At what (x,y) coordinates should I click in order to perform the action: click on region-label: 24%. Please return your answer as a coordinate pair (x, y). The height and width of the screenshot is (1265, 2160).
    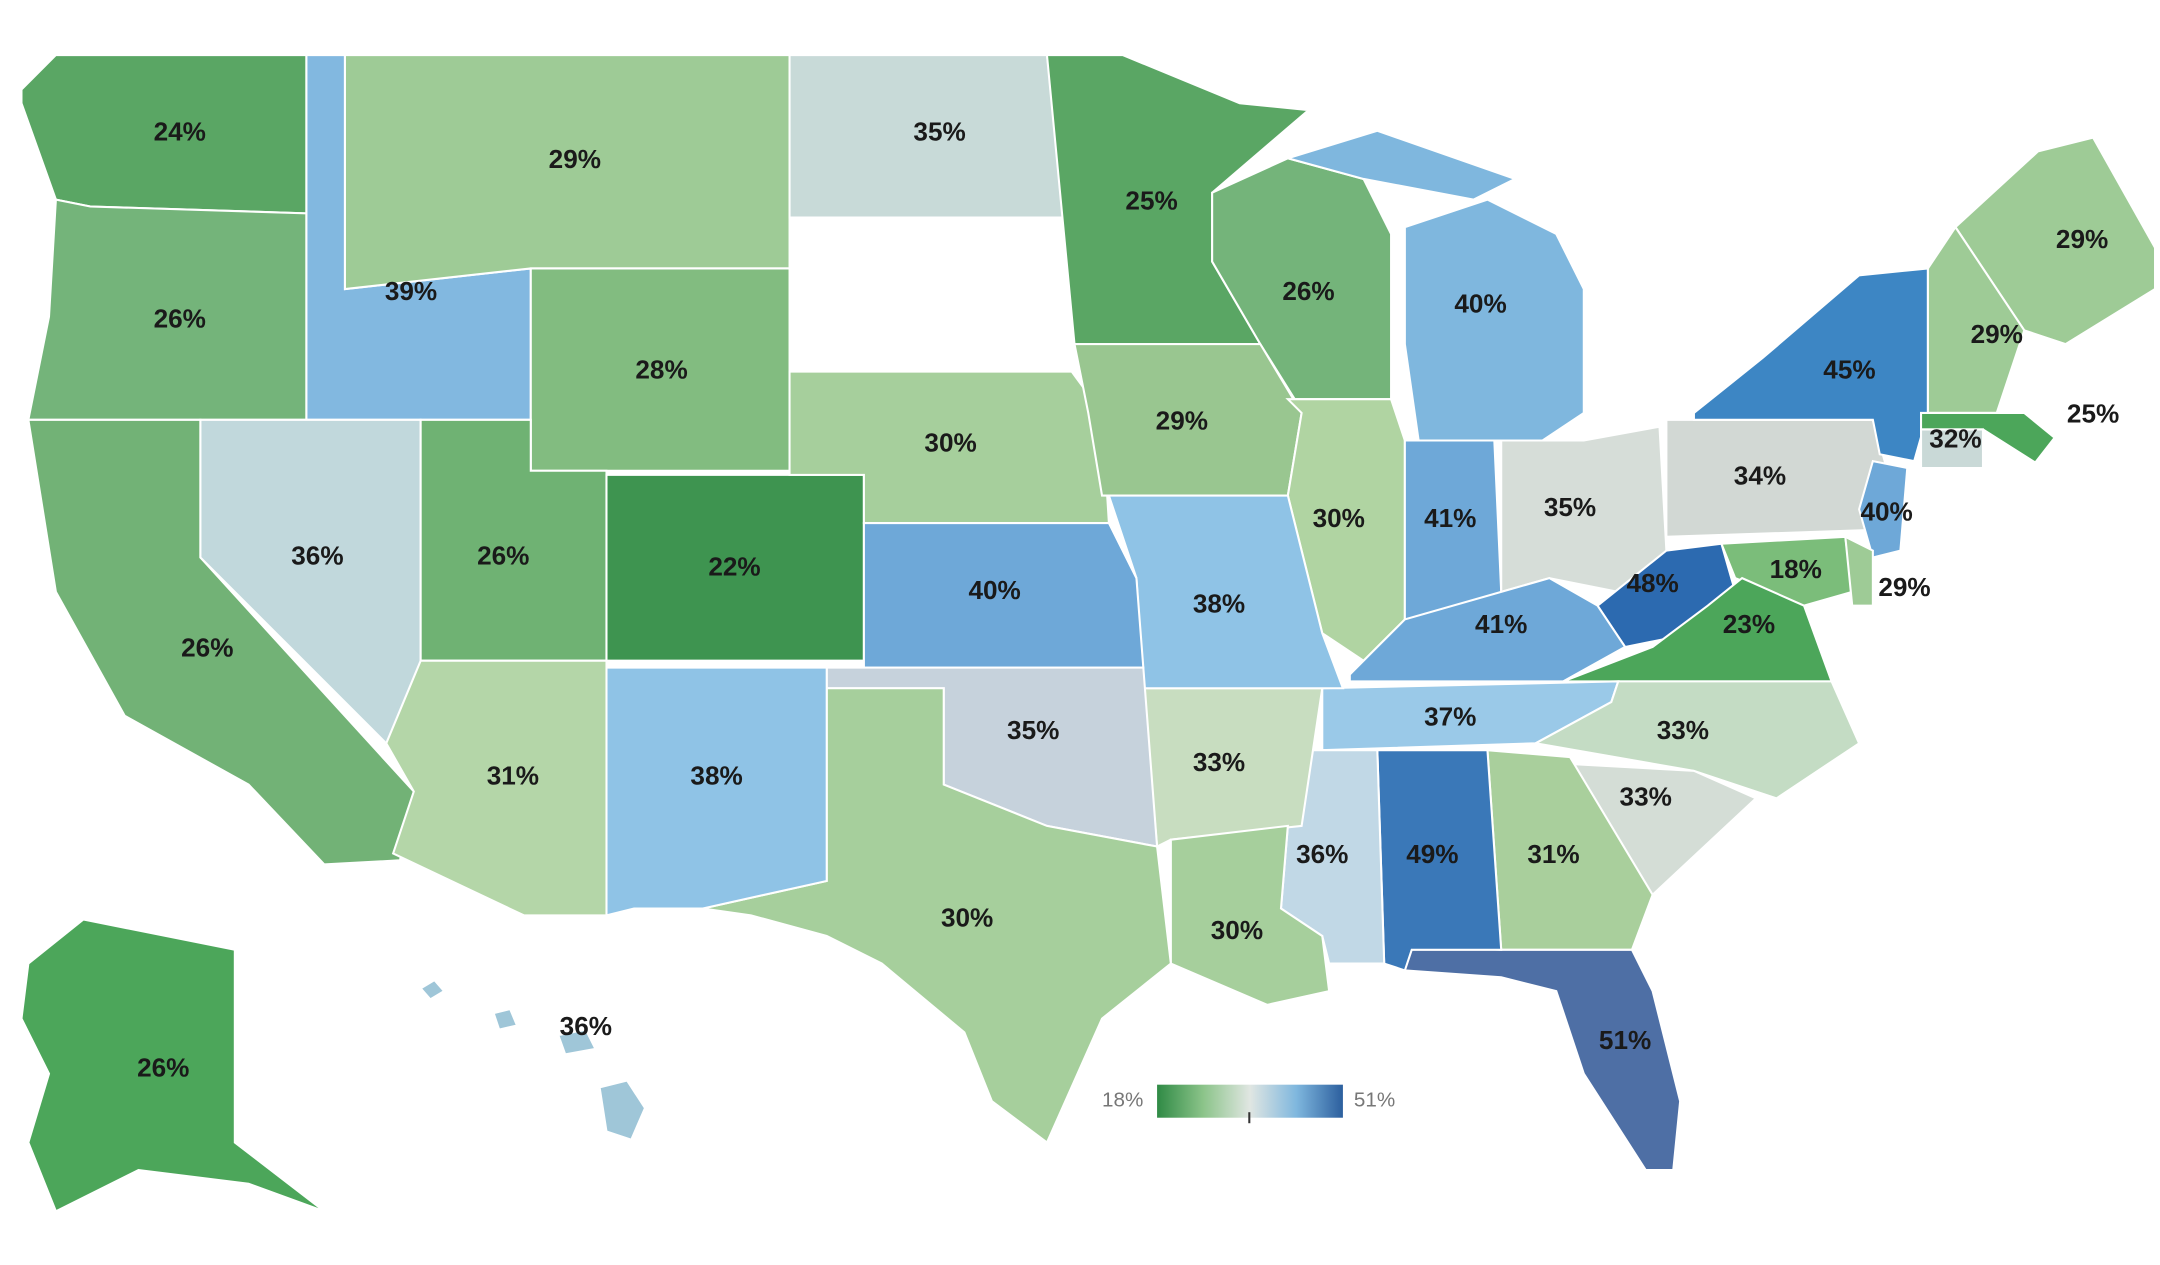
    Looking at the image, I should click on (180, 131).